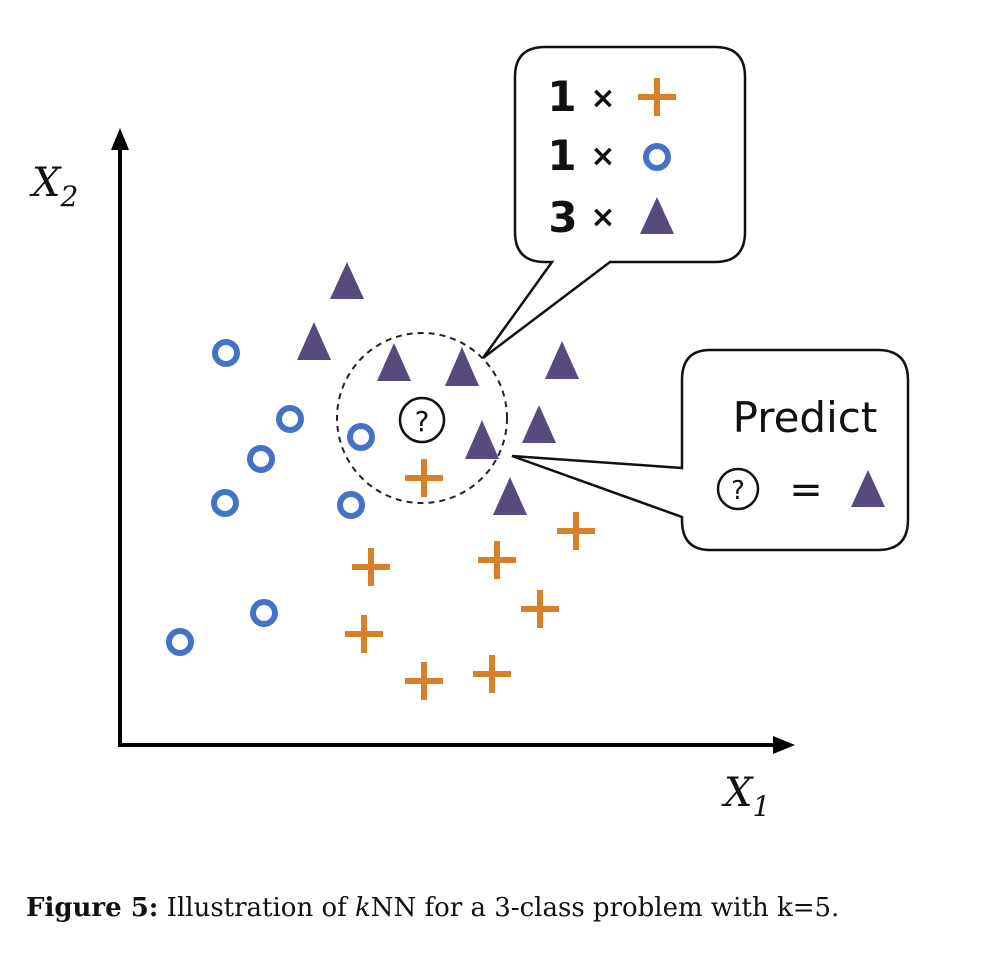  Describe the element at coordinates (363, 908) in the screenshot. I see `caption-k: k` at that location.